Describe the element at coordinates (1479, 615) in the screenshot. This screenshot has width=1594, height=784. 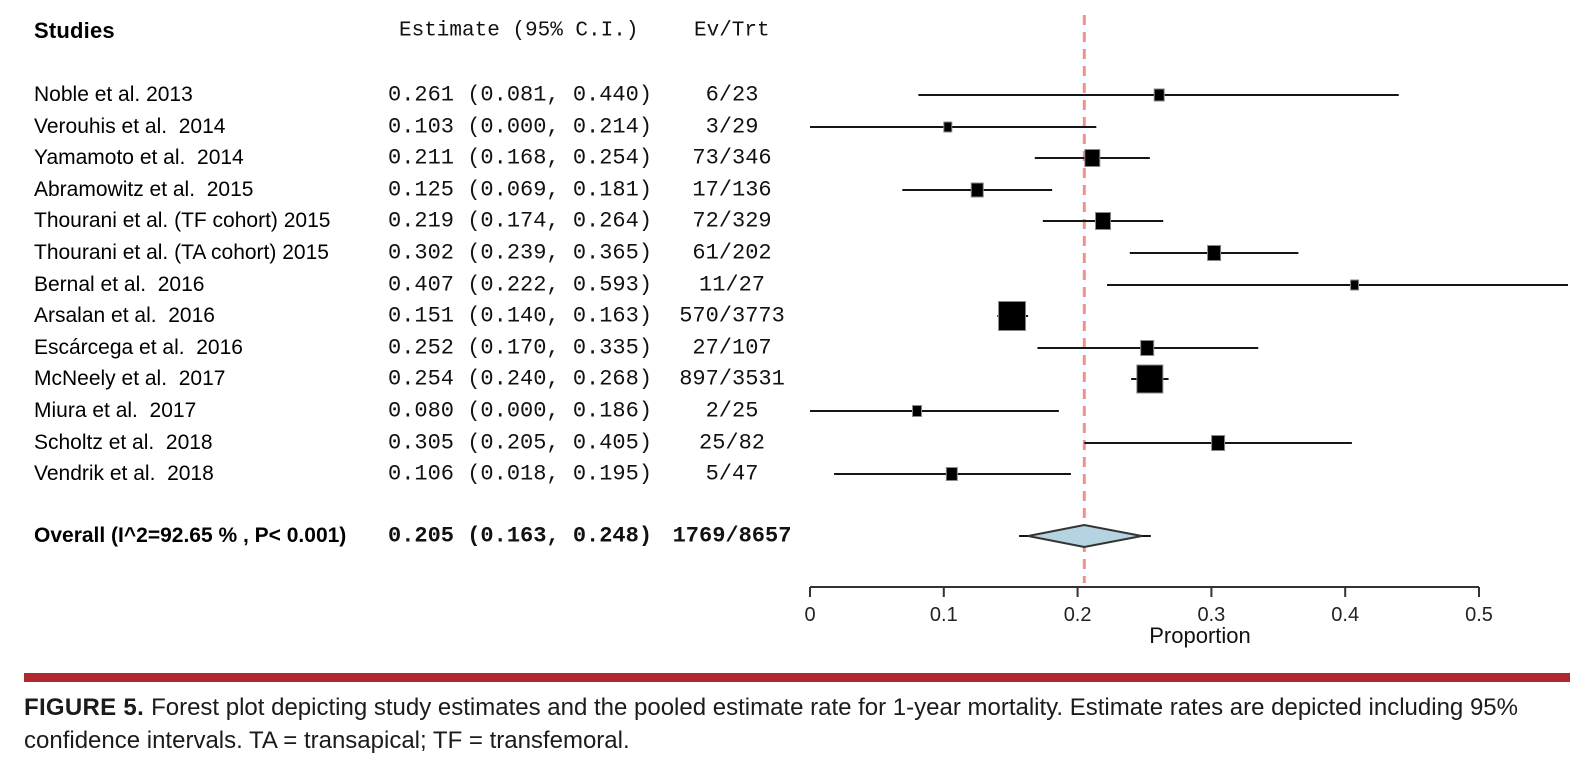
I see `x-axis-tick-label: 0.5` at that location.